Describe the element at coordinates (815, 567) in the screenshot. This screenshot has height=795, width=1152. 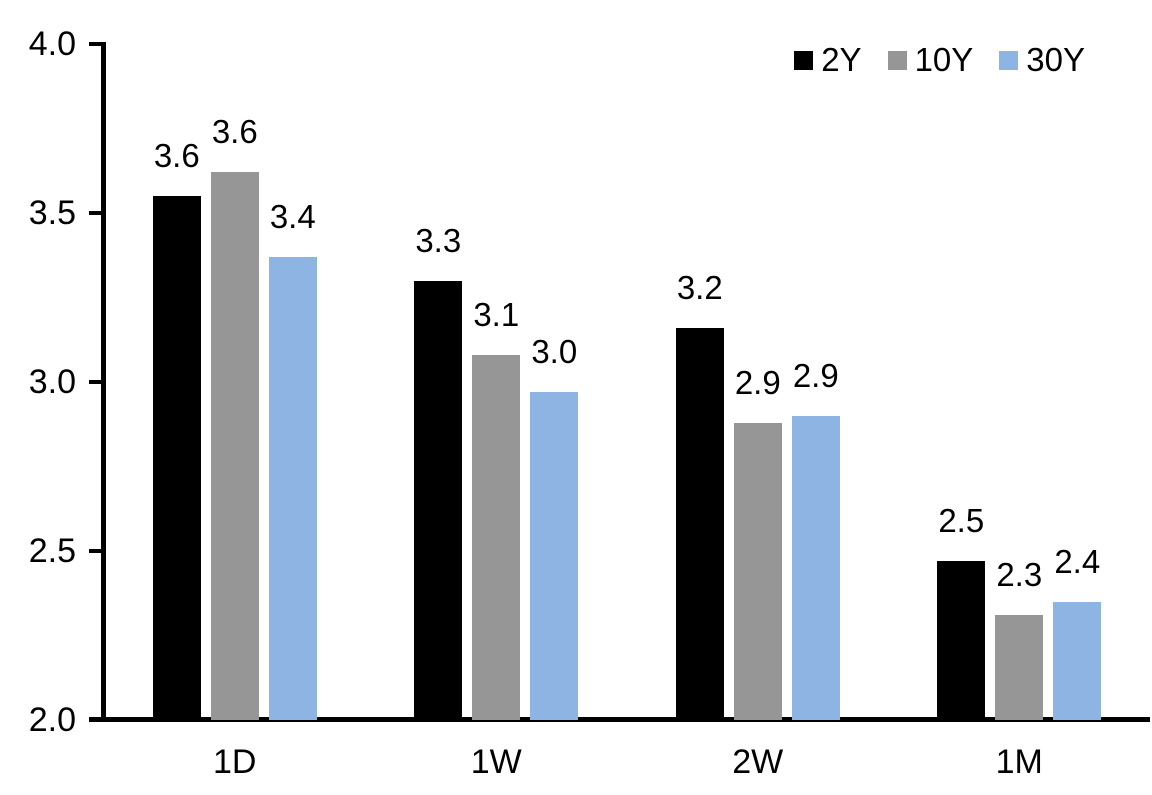
I see `bar-30Y-2W` at that location.